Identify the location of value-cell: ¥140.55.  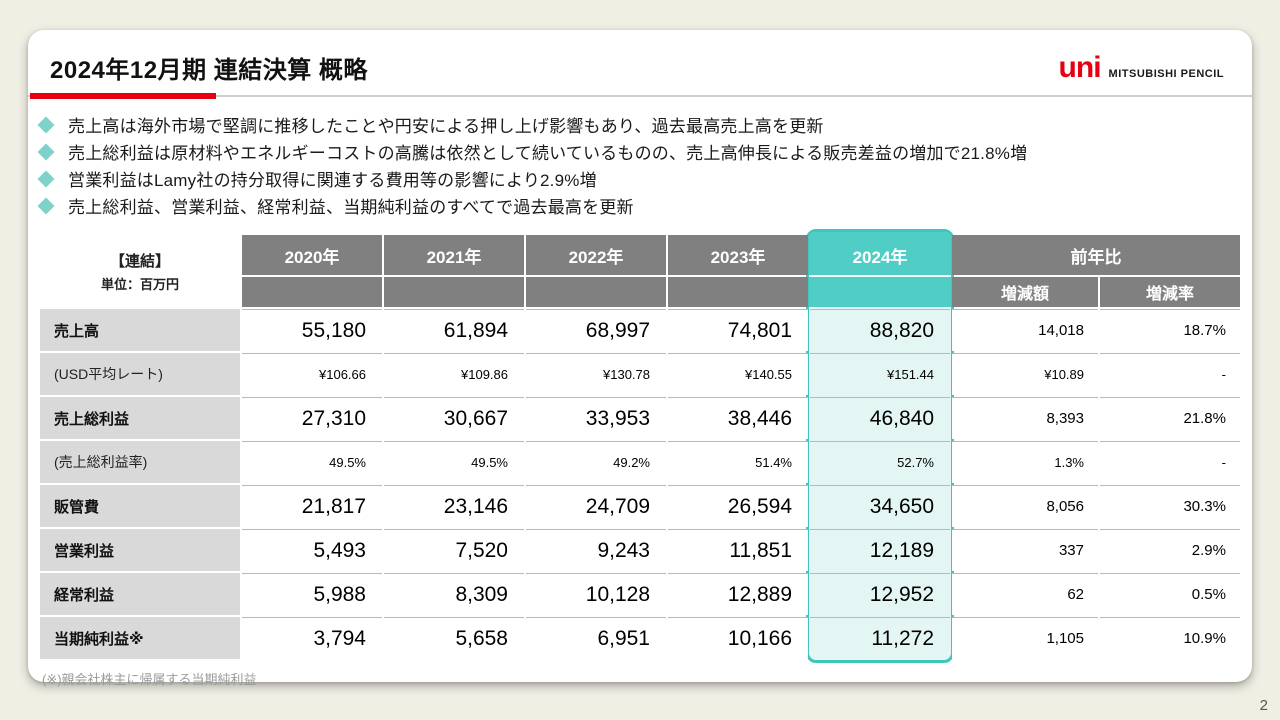
(738, 374).